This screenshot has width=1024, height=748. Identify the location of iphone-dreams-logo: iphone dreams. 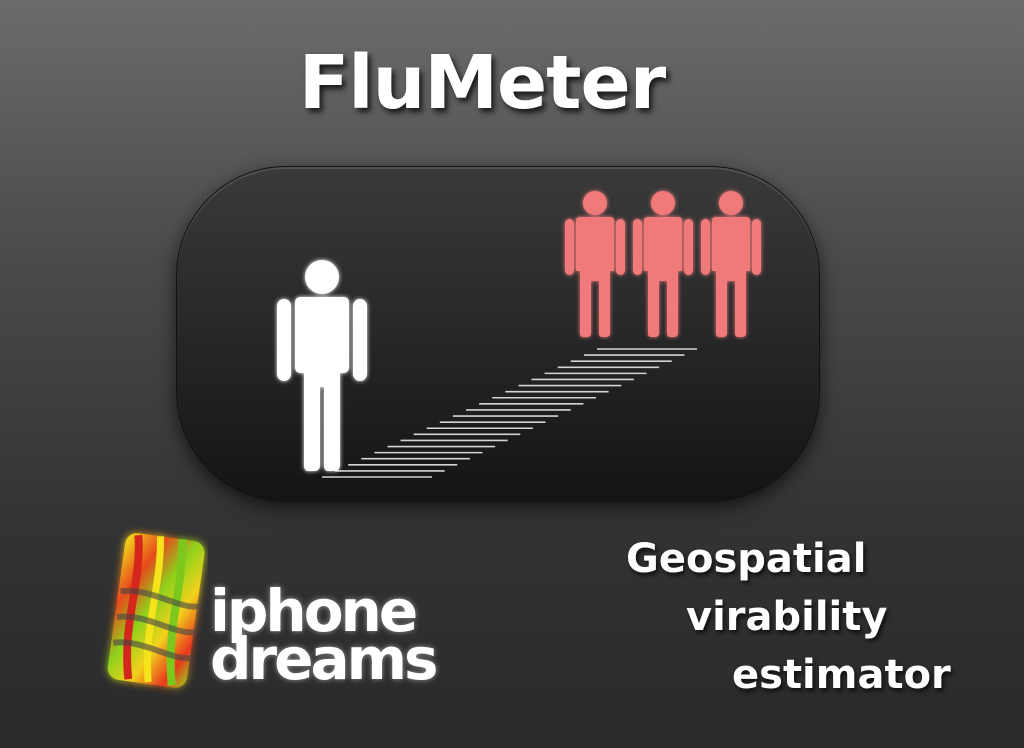
(273, 611).